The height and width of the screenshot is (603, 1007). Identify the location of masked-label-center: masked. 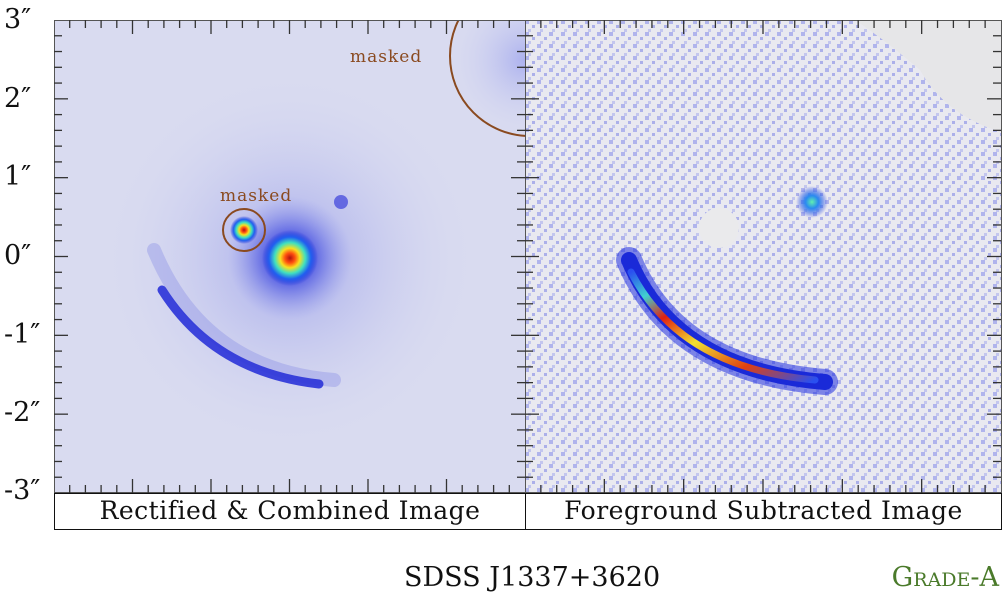
(256, 196).